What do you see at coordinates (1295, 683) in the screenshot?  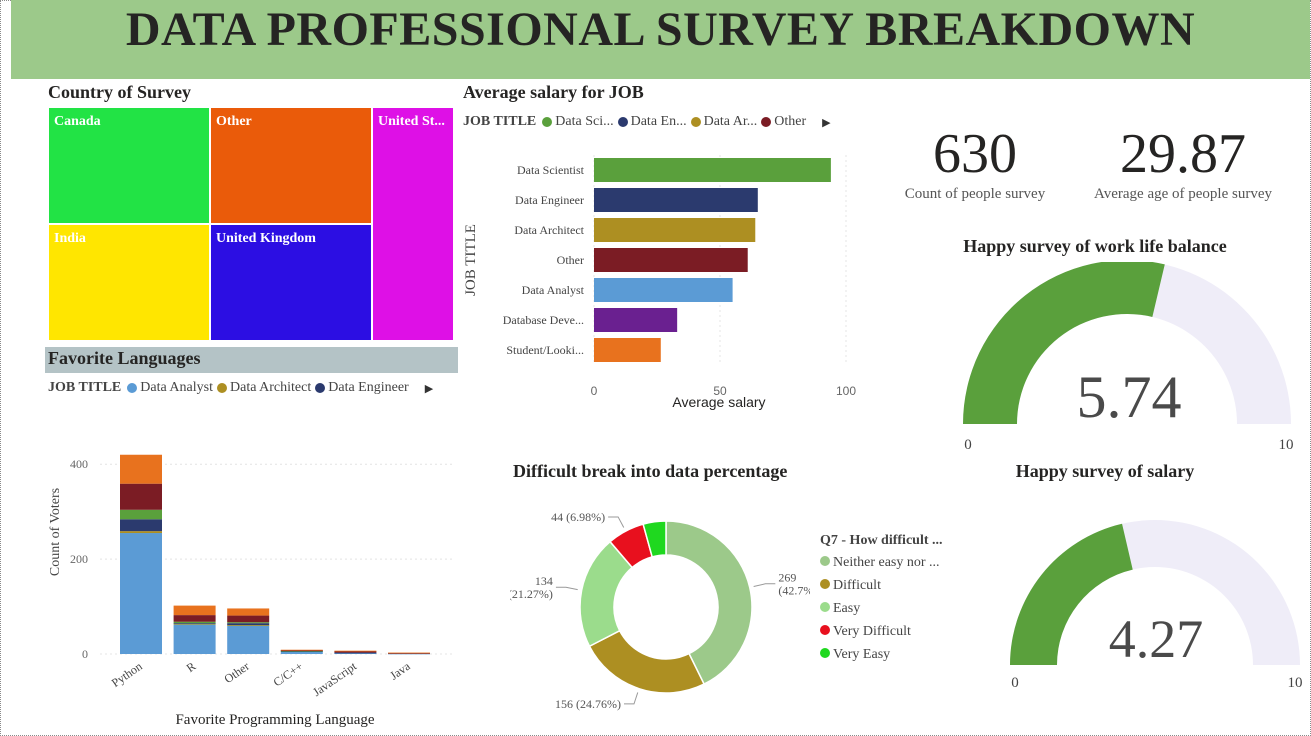 I see `gauge-max-label: 10` at bounding box center [1295, 683].